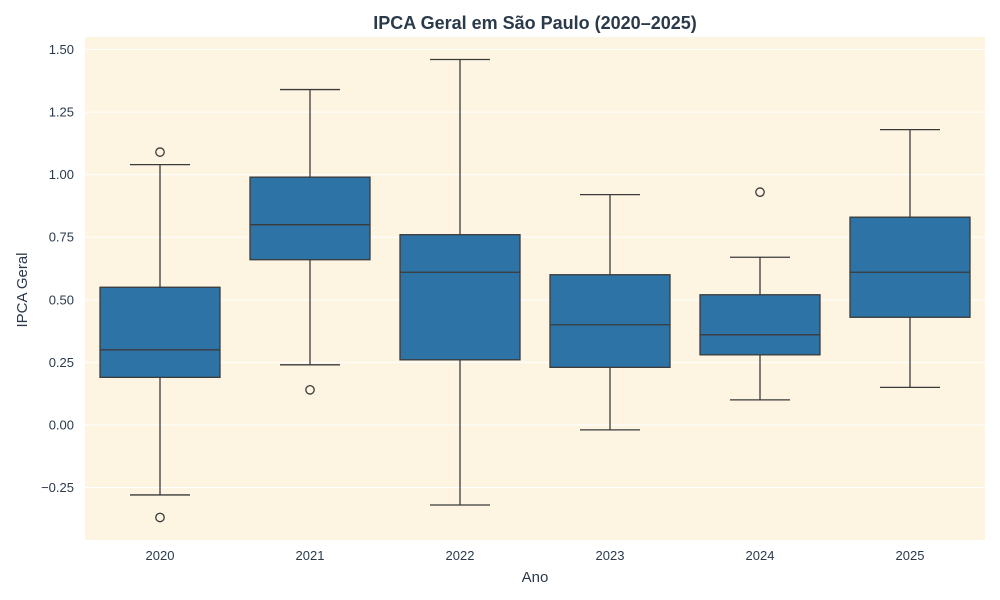  Describe the element at coordinates (760, 555) in the screenshot. I see `x-tick-label: 2024` at that location.